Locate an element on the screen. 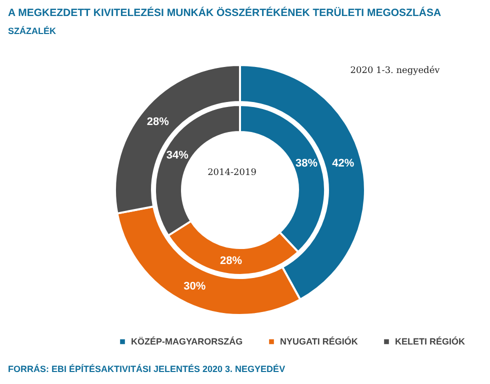 The height and width of the screenshot is (384, 490). data-label: 42% is located at coordinates (343, 164).